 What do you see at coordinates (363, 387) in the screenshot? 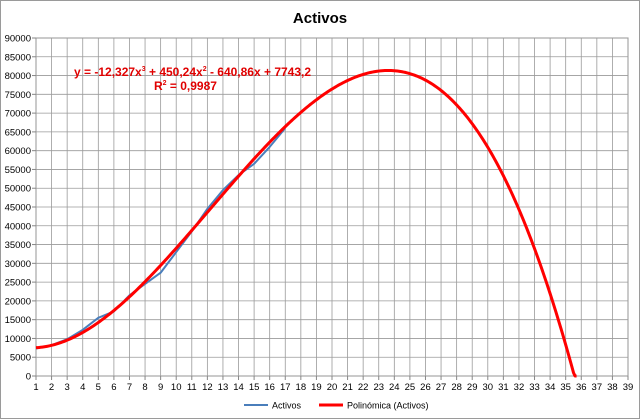
I see `x-tick-label: 22` at bounding box center [363, 387].